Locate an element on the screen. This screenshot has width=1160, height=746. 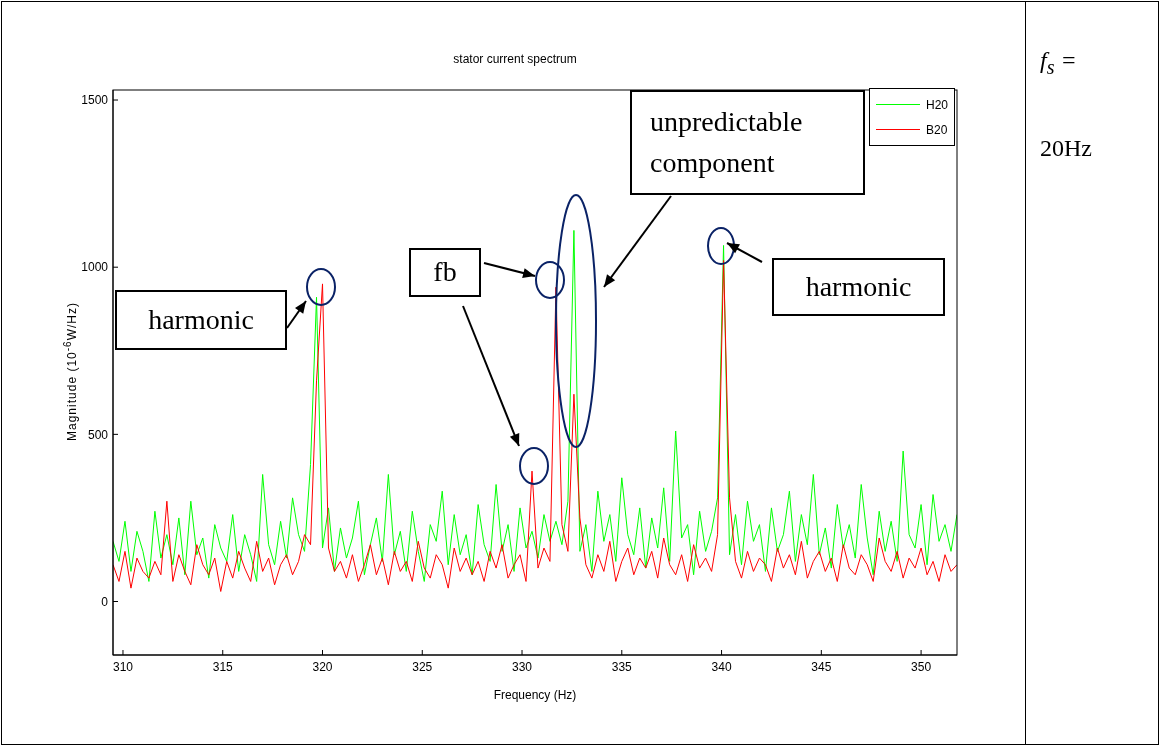
y-tick-label: 0 is located at coordinates (105, 601).